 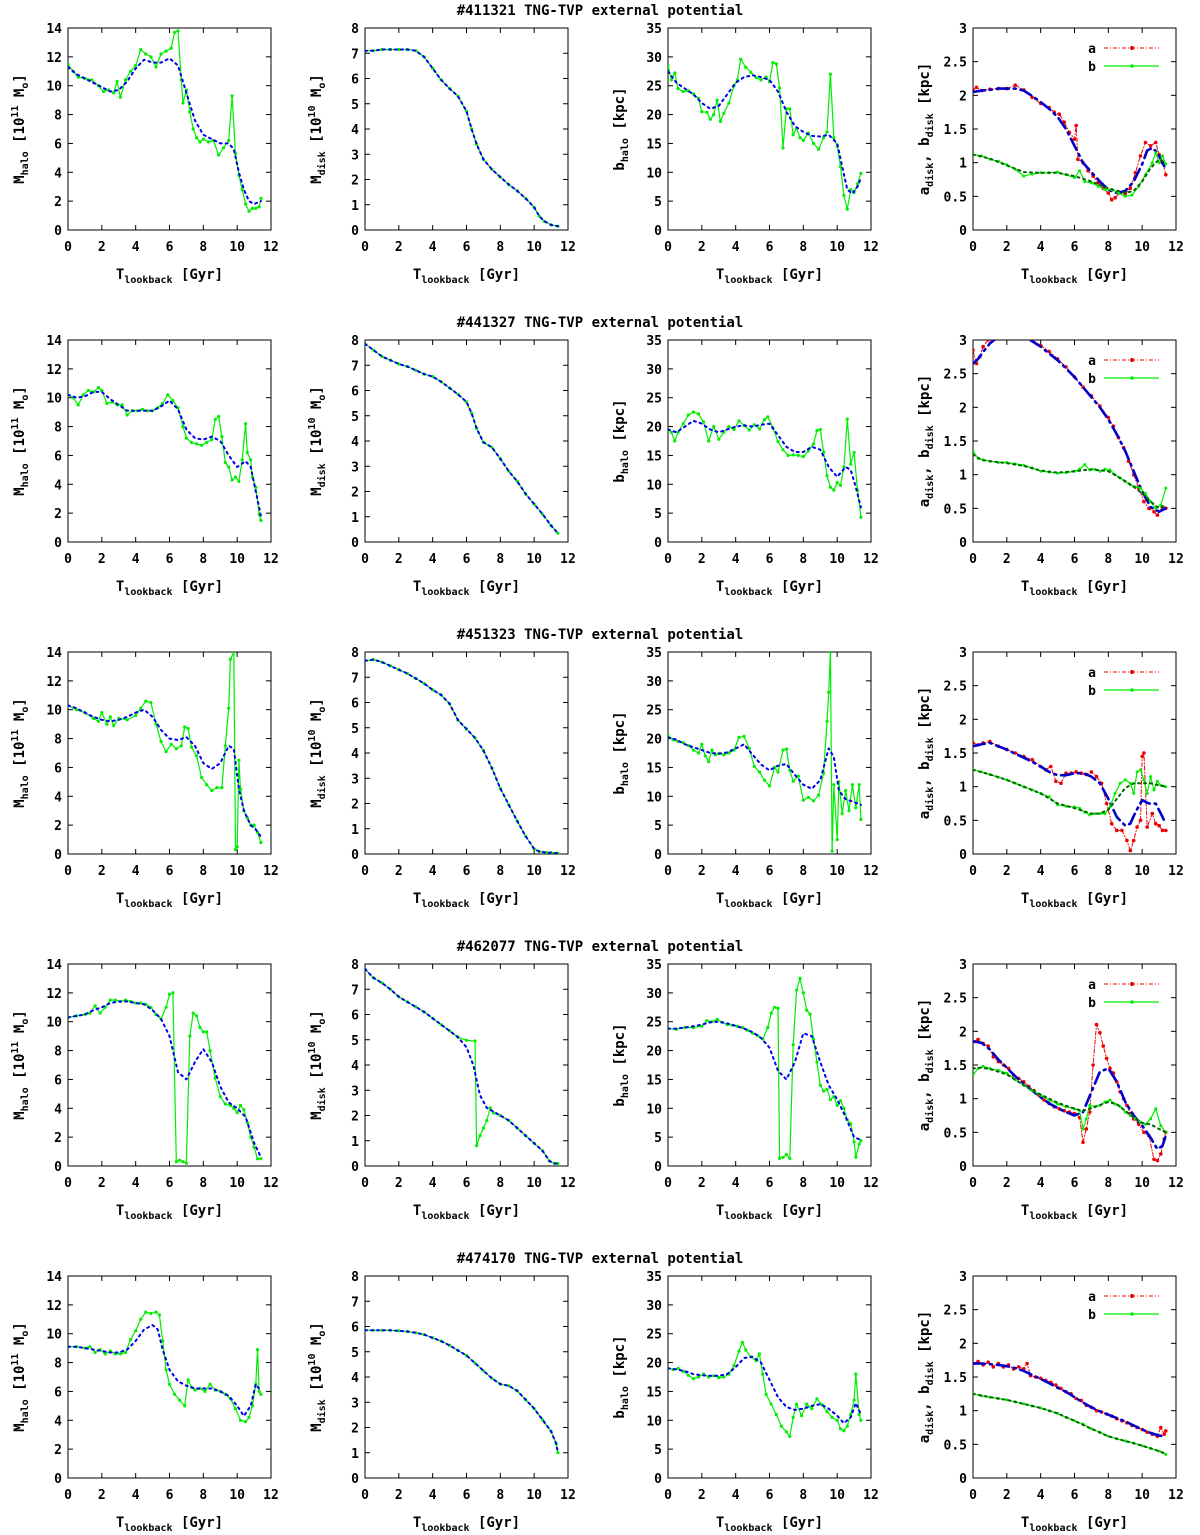 What do you see at coordinates (169, 753) in the screenshot?
I see `plot-frame` at bounding box center [169, 753].